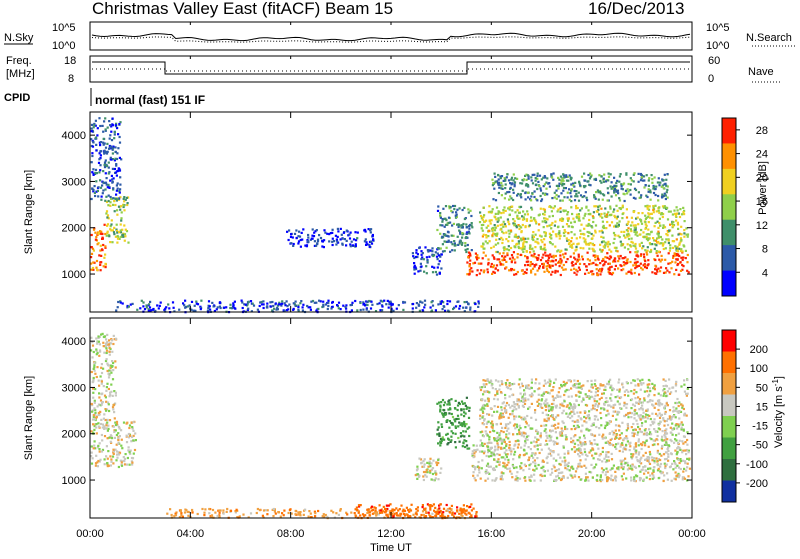 The height and width of the screenshot is (559, 800). Describe the element at coordinates (19, 38) in the screenshot. I see `nsky-label: N.Sky` at that location.